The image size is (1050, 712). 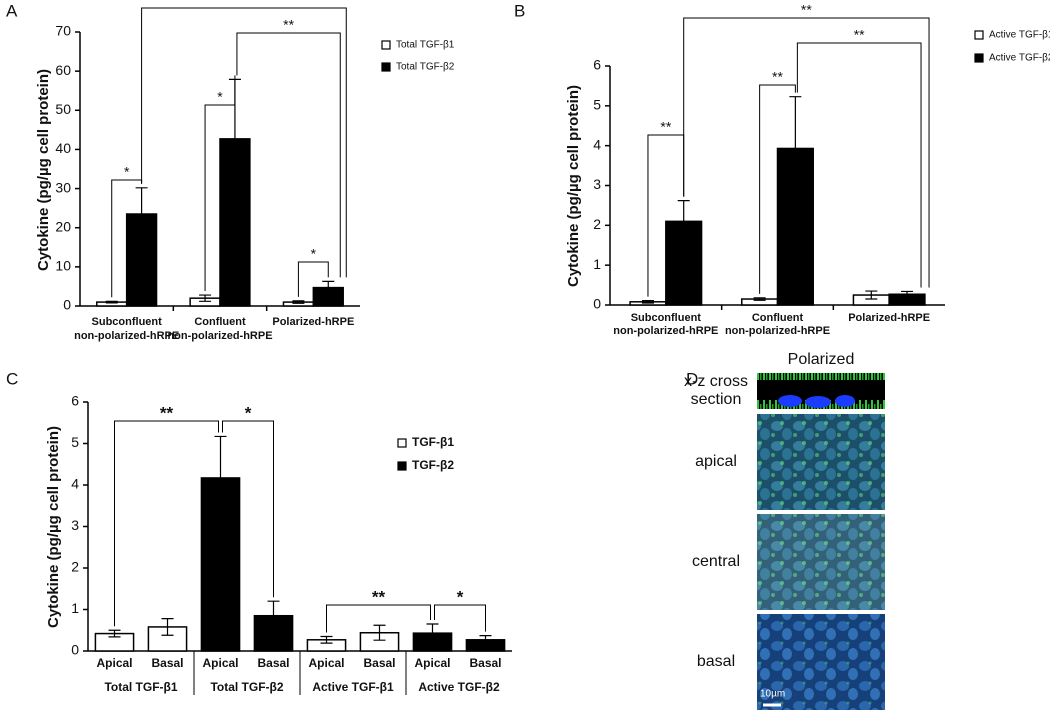 What do you see at coordinates (167, 639) in the screenshot?
I see `bar` at bounding box center [167, 639].